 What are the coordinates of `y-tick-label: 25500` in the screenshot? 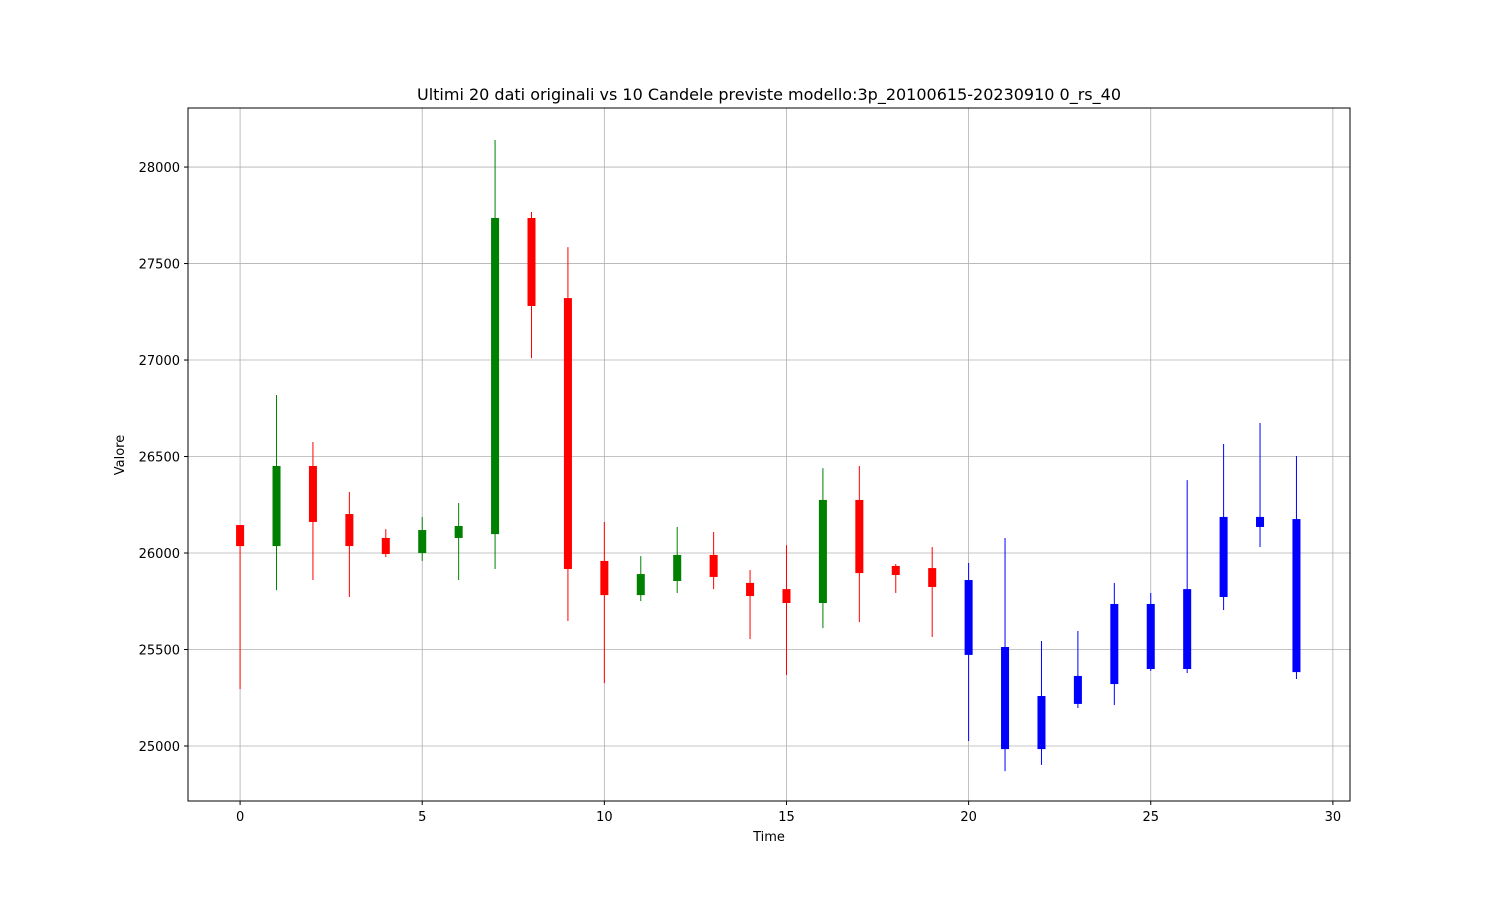 It's located at (159, 651).